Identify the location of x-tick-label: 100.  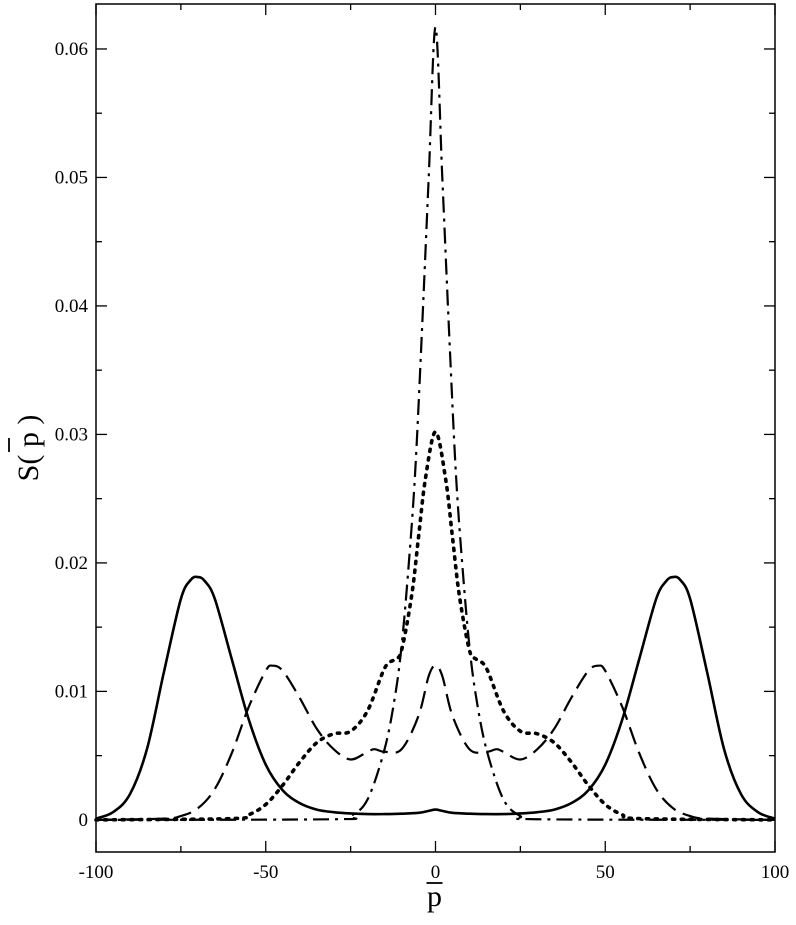
(775, 872).